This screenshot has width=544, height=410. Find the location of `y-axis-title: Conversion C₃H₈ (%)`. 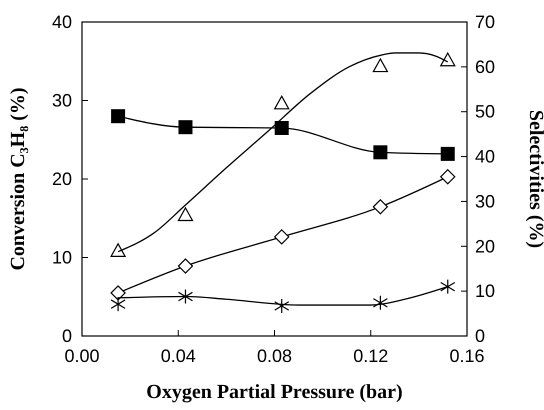

y-axis-title: Conversion C₃H₈ (%) is located at coordinates (18, 179).